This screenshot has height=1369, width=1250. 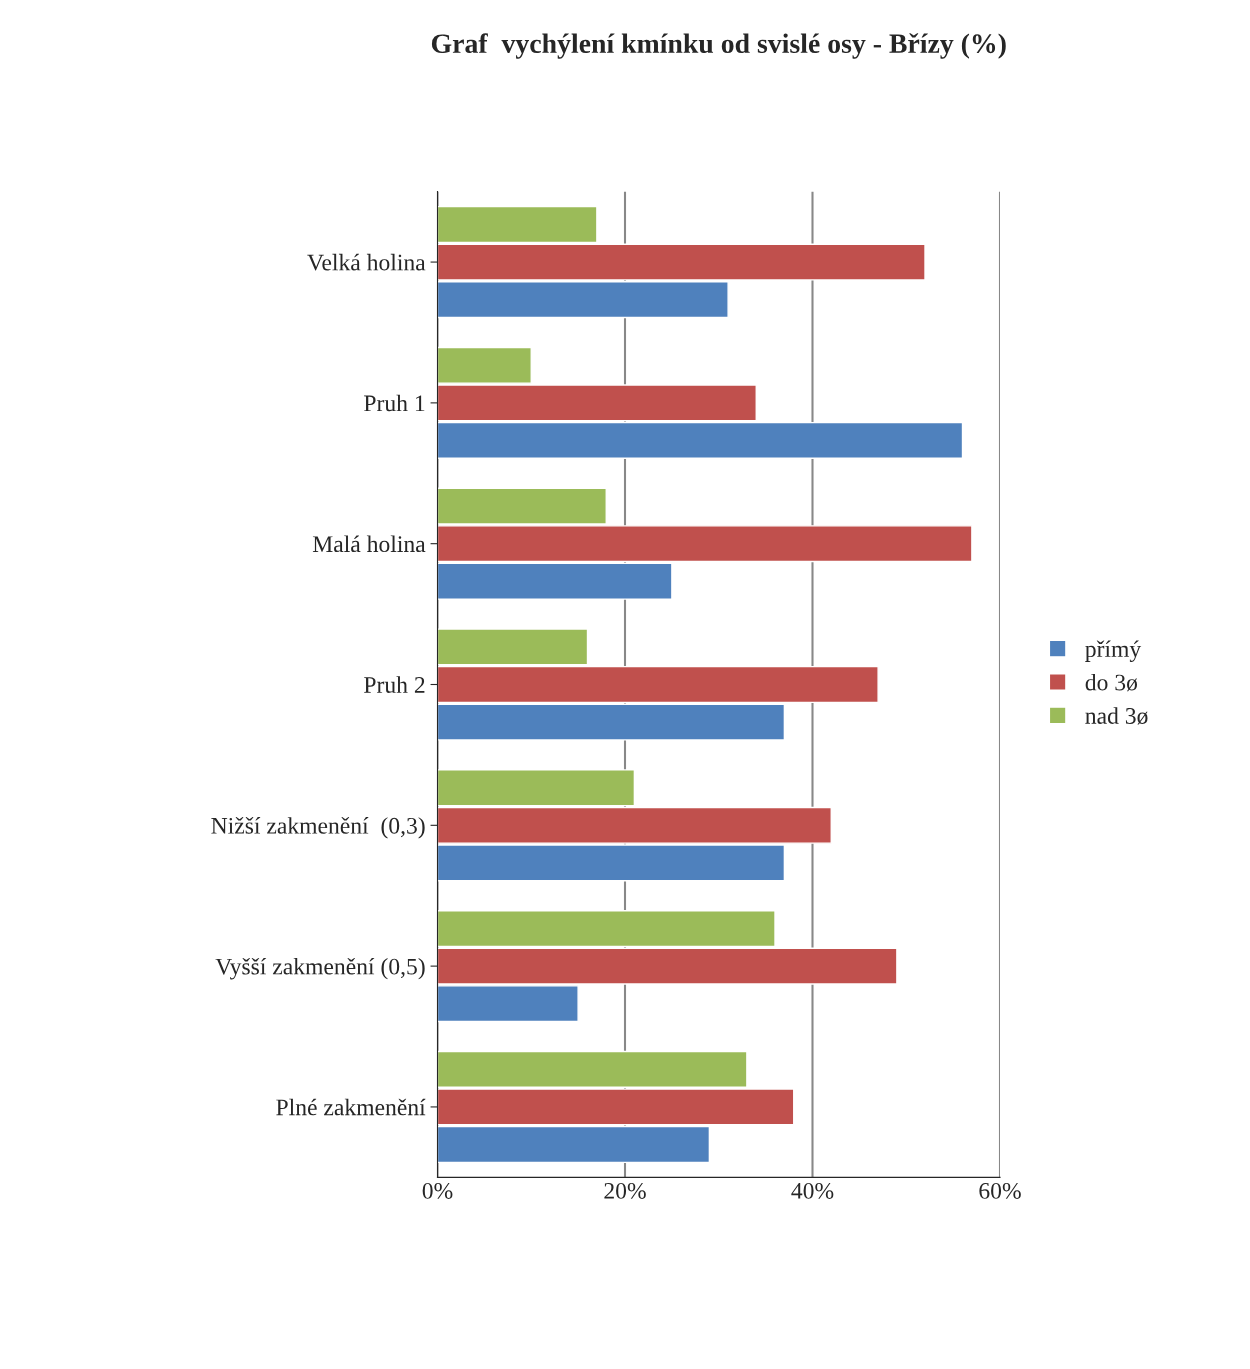 I want to click on y-tick-label: Pruh 1, so click(x=394, y=403).